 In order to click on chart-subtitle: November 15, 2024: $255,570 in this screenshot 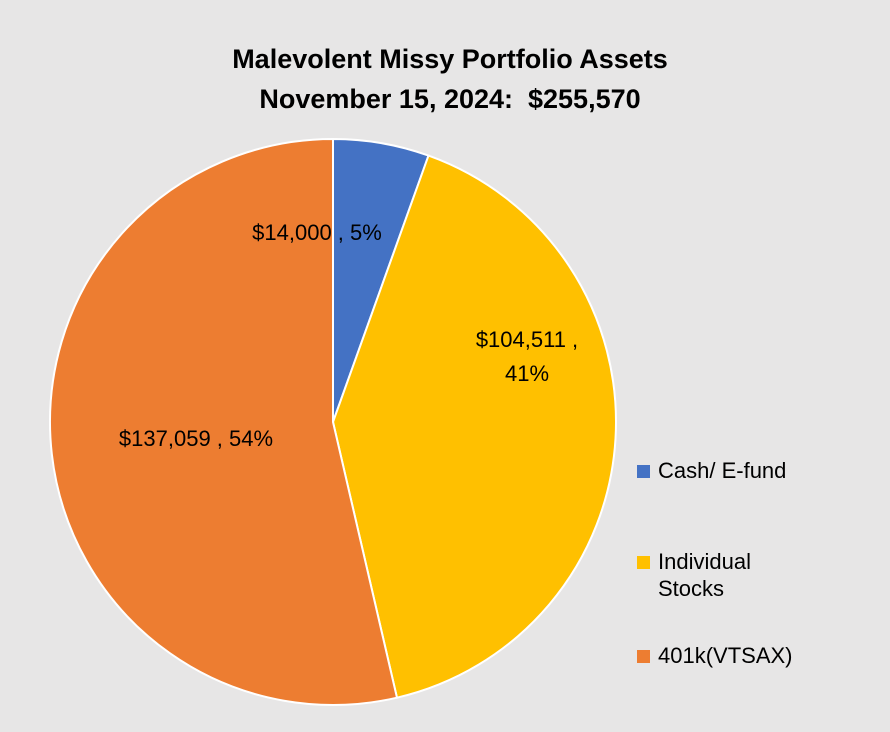, I will do `click(450, 99)`.